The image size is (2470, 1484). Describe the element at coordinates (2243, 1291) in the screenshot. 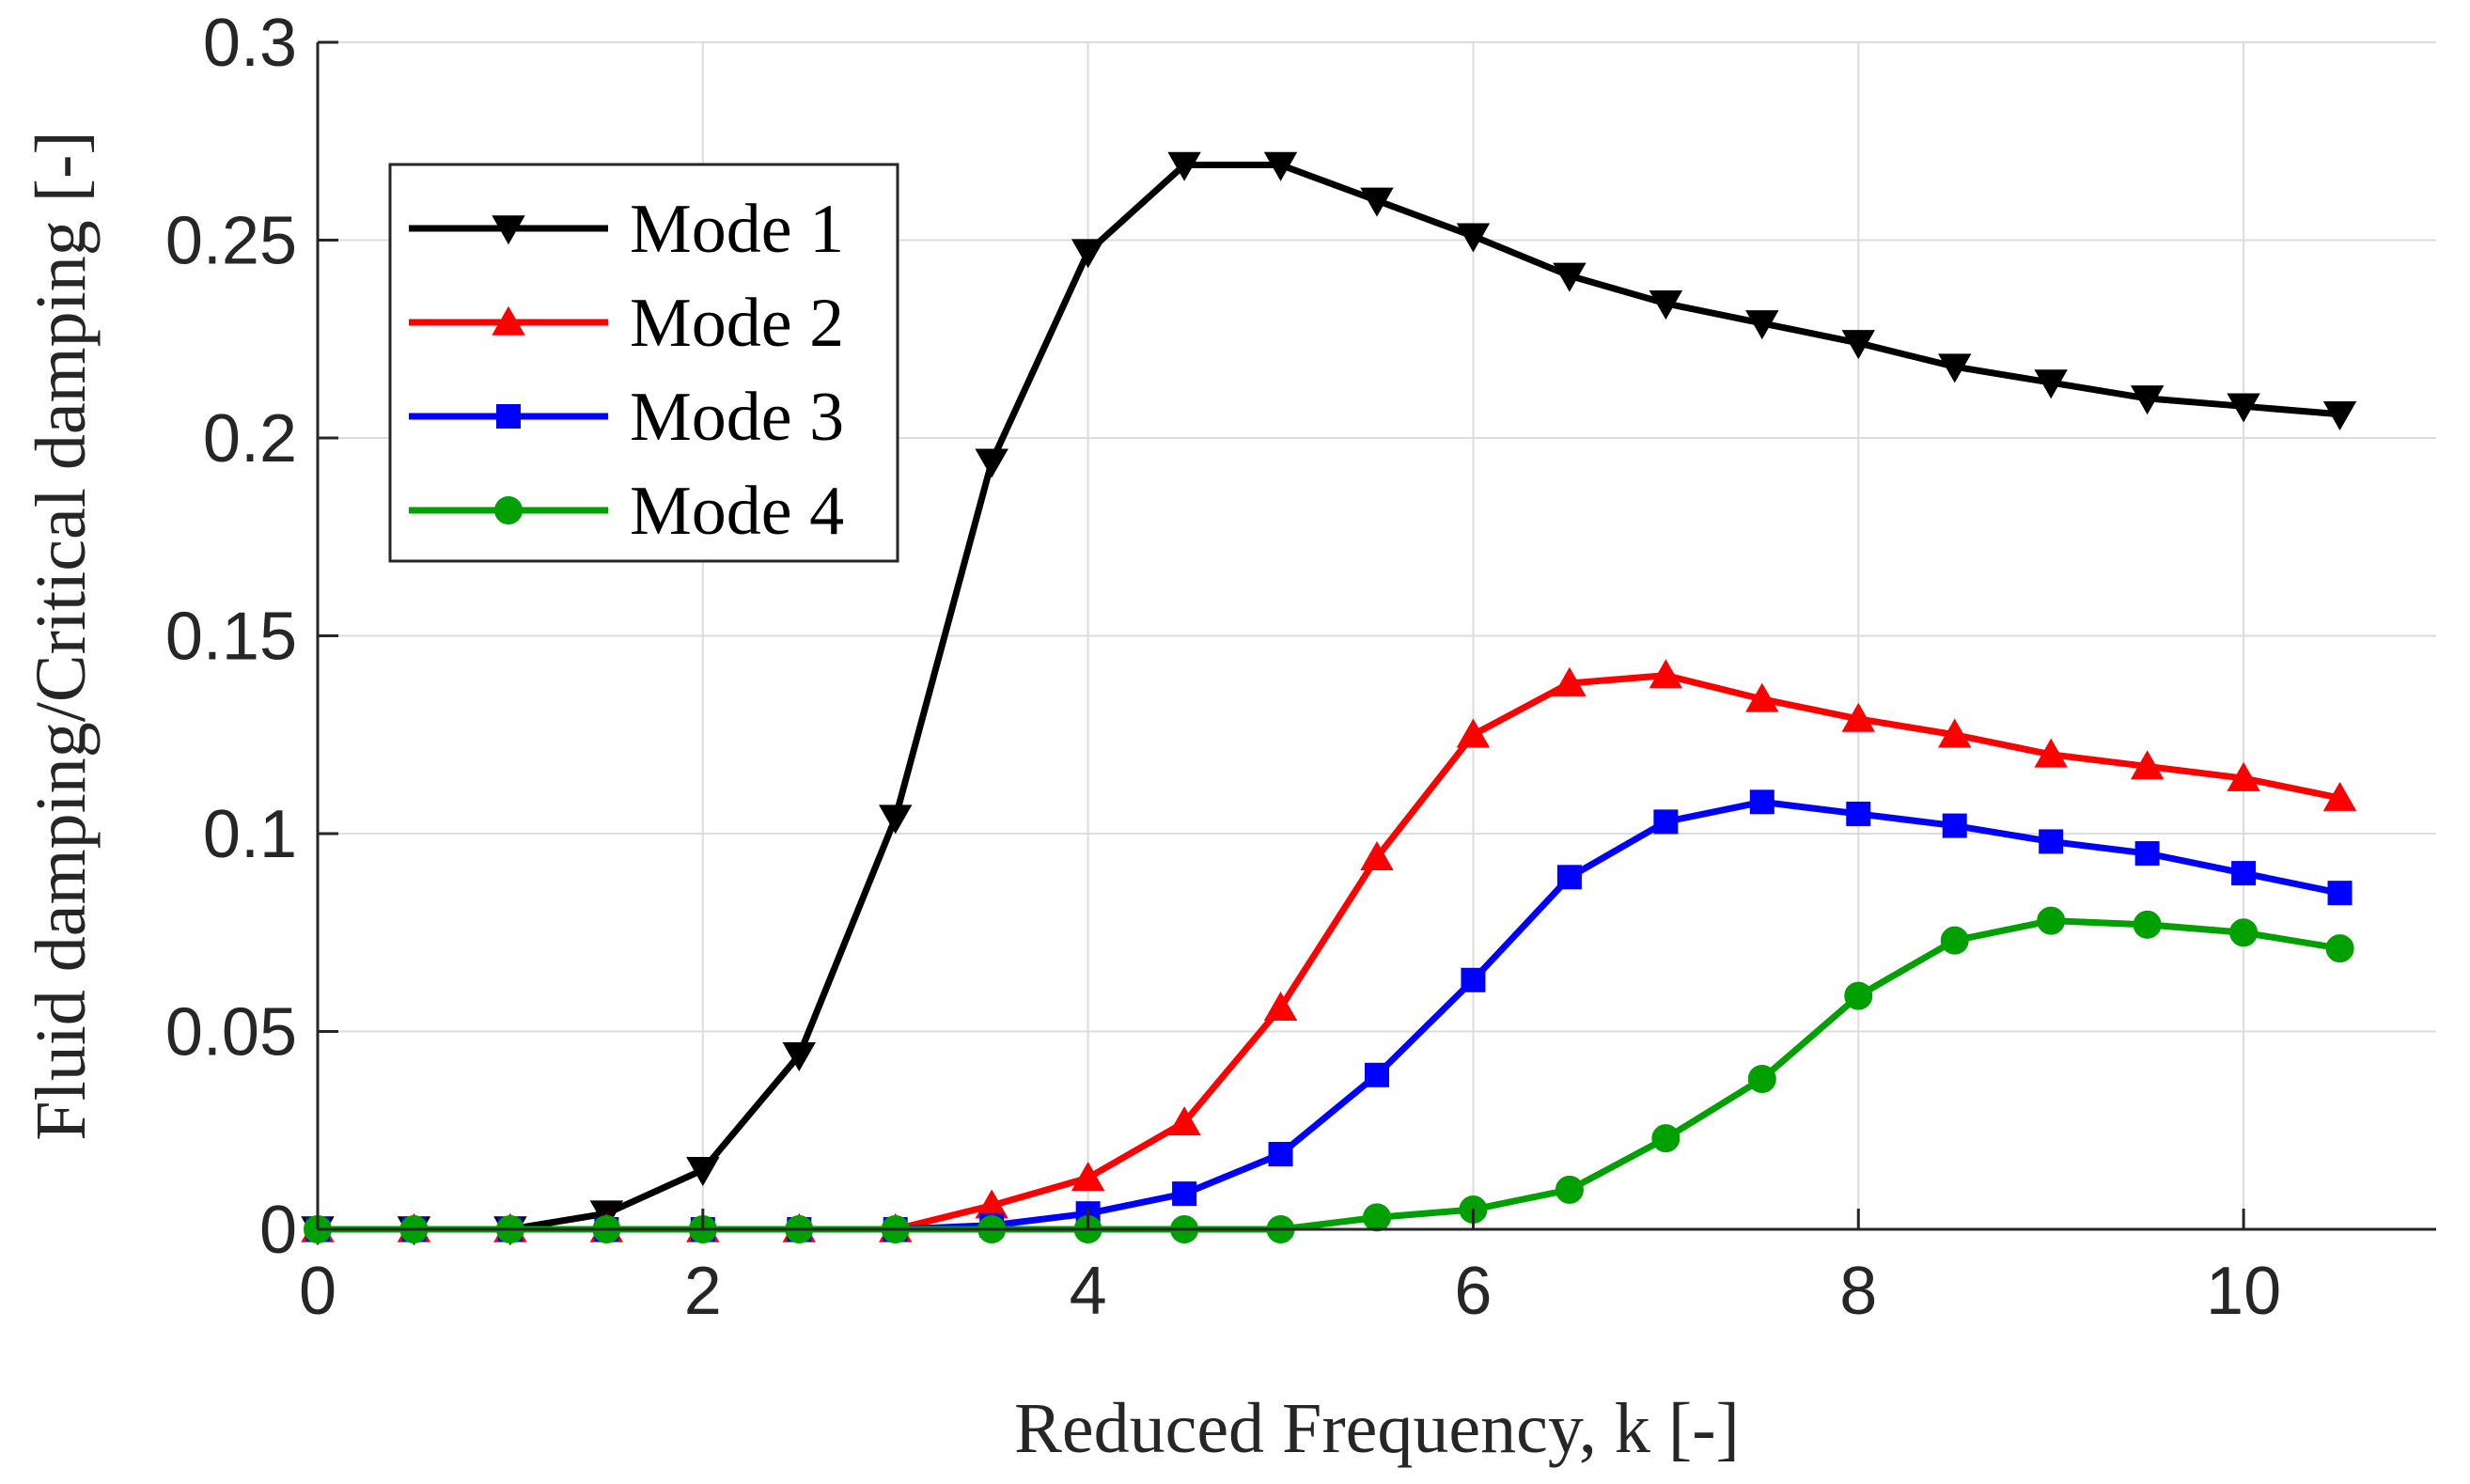

I see `x-tick-label: 10` at that location.